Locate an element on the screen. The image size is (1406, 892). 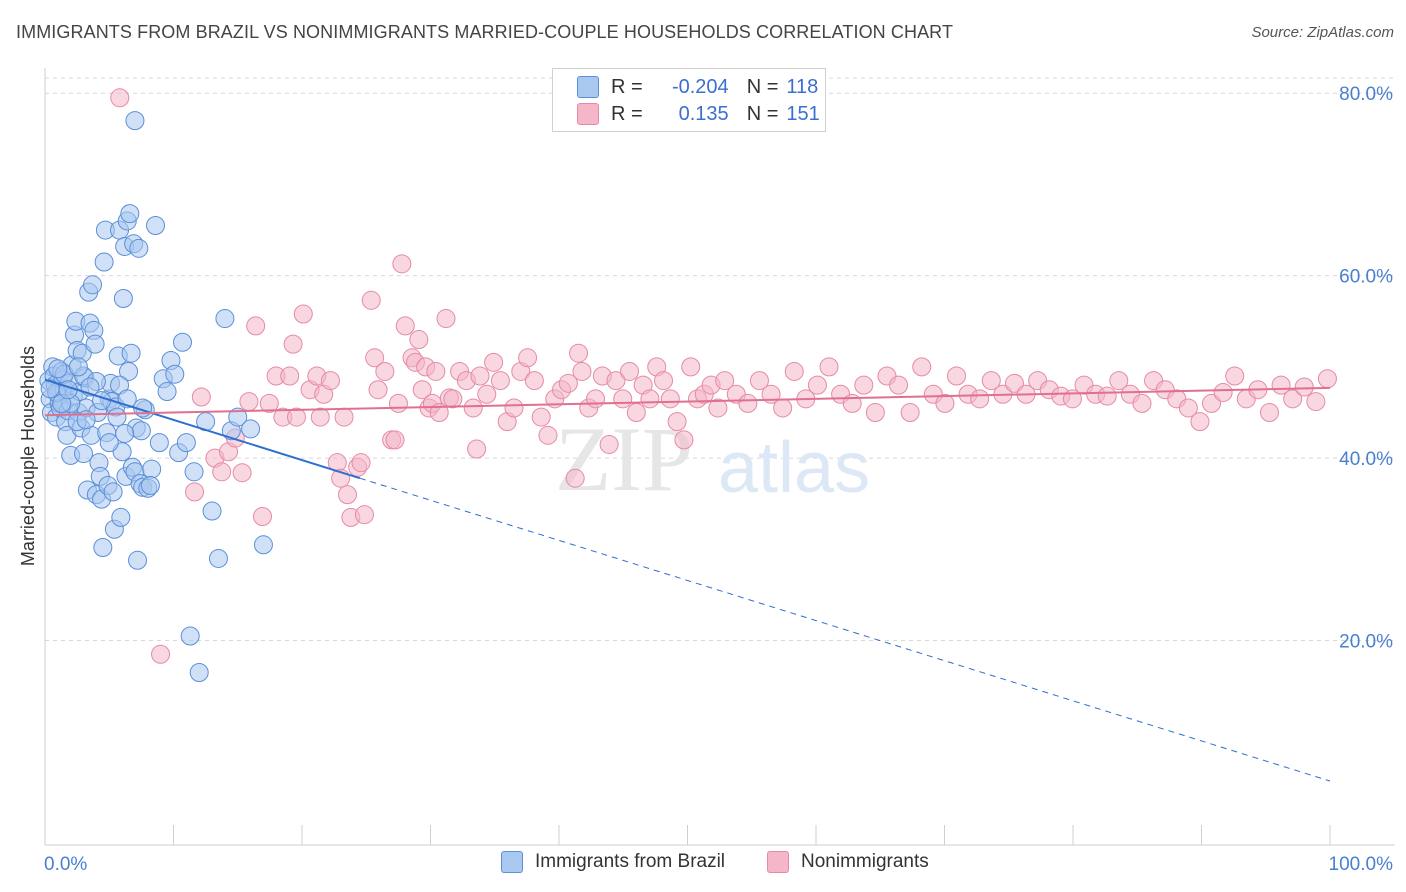
legend-n-value-brazil: 118 is located at coordinates (802, 86).